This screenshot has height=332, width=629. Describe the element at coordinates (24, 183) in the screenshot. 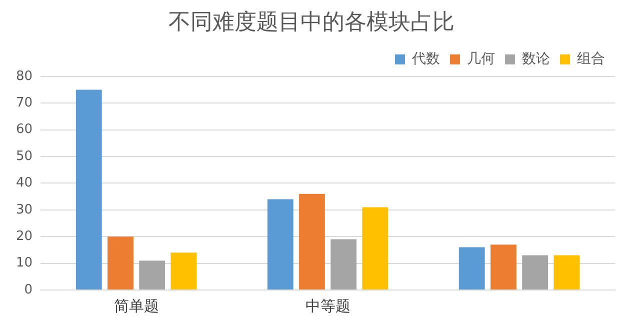

I see `y-tick-label: 40` at that location.